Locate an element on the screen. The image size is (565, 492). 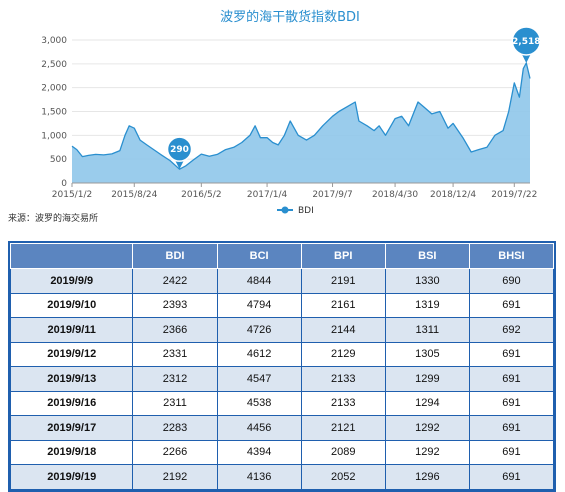
header-cell: BHSI is located at coordinates (511, 256).